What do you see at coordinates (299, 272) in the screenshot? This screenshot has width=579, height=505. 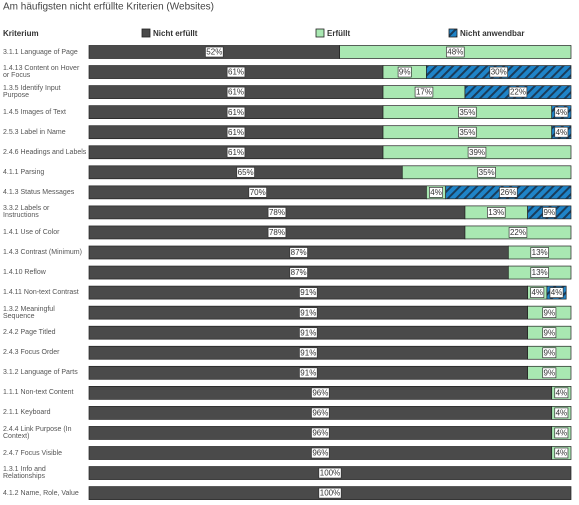 I see `value-label: 87%` at bounding box center [299, 272].